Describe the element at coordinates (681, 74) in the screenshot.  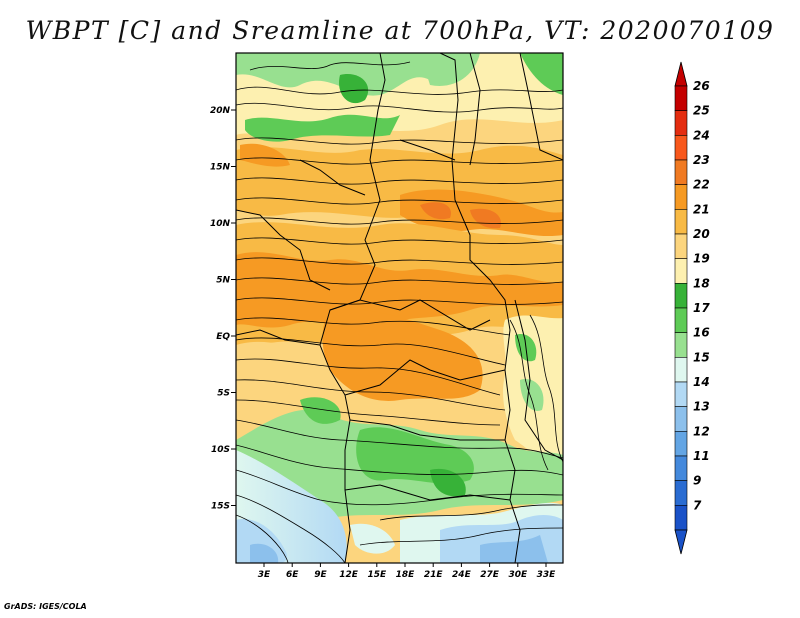
I see `colorbar-arrow-top` at that location.